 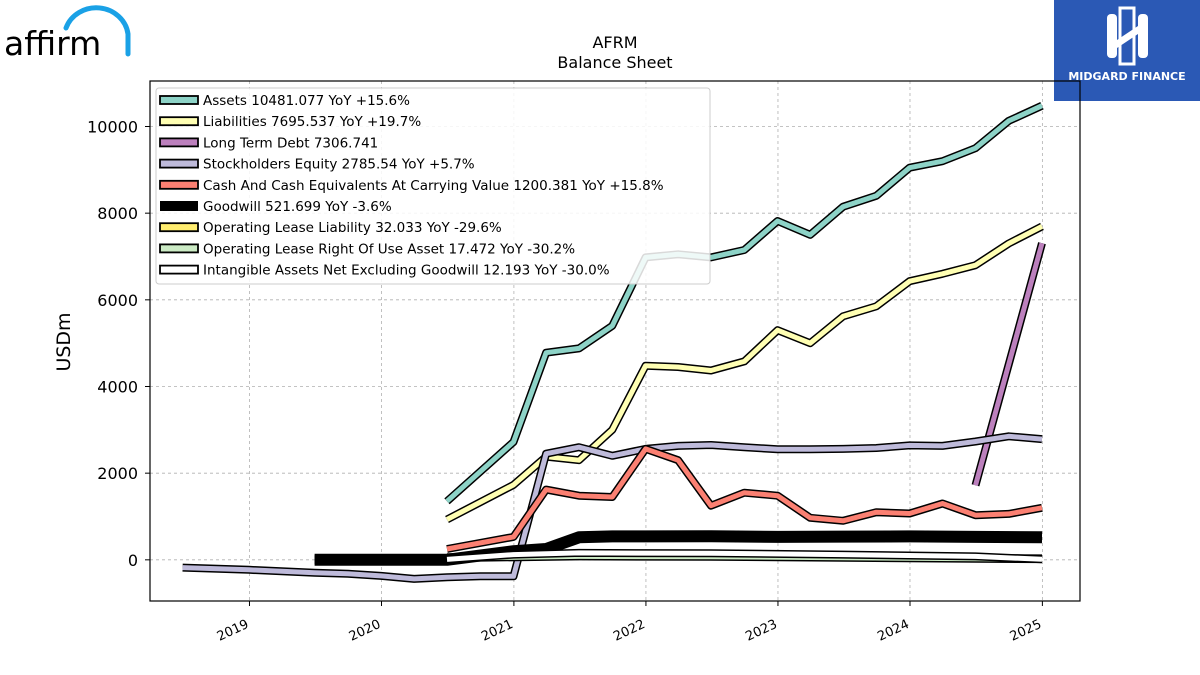 I want to click on chart-subtitle: Balance Sheet, so click(x=614, y=62).